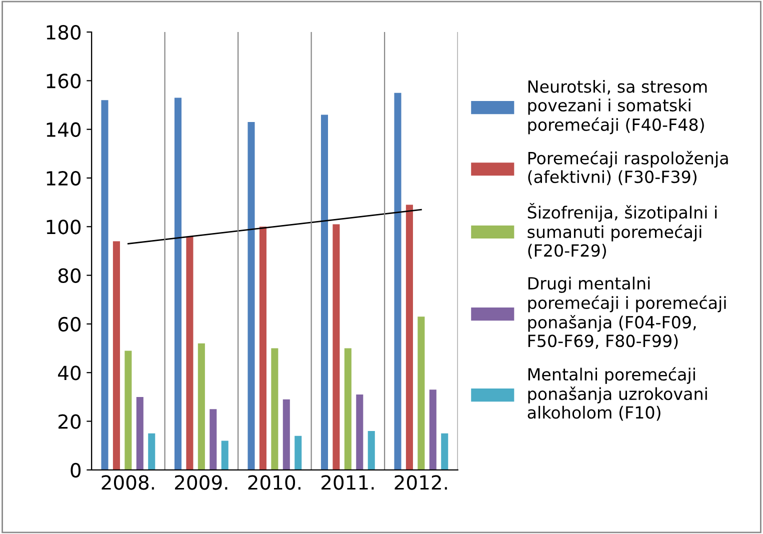  Describe the element at coordinates (69, 324) in the screenshot. I see `y-tick-label: 60` at that location.